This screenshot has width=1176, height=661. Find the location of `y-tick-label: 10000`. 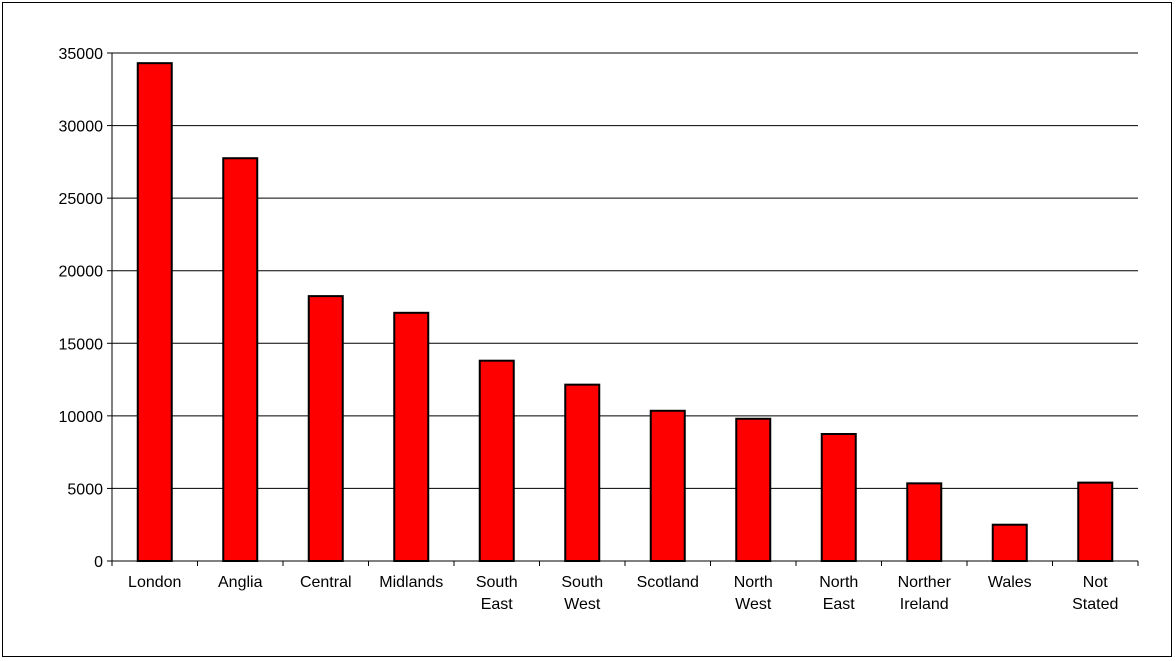

y-tick-label: 10000 is located at coordinates (81, 417).